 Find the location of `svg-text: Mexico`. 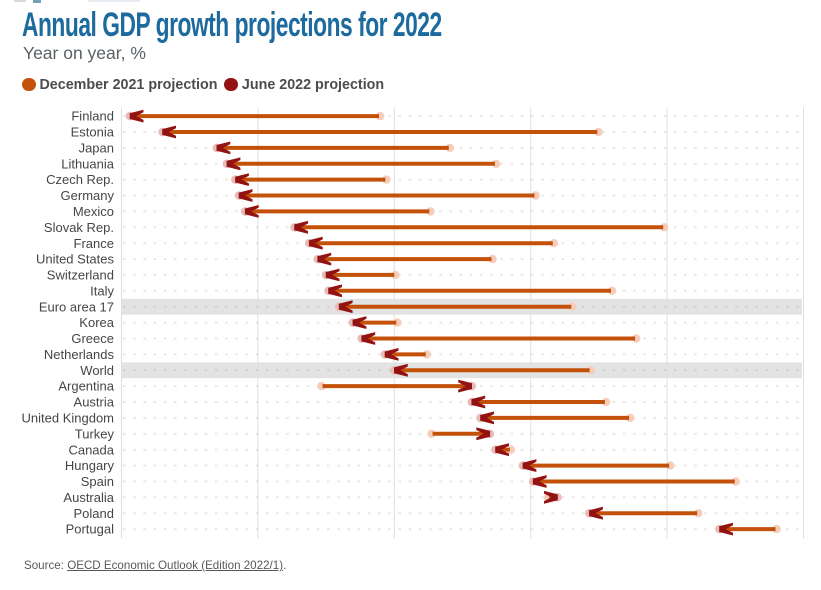

svg-text: Mexico is located at coordinates (93, 211).